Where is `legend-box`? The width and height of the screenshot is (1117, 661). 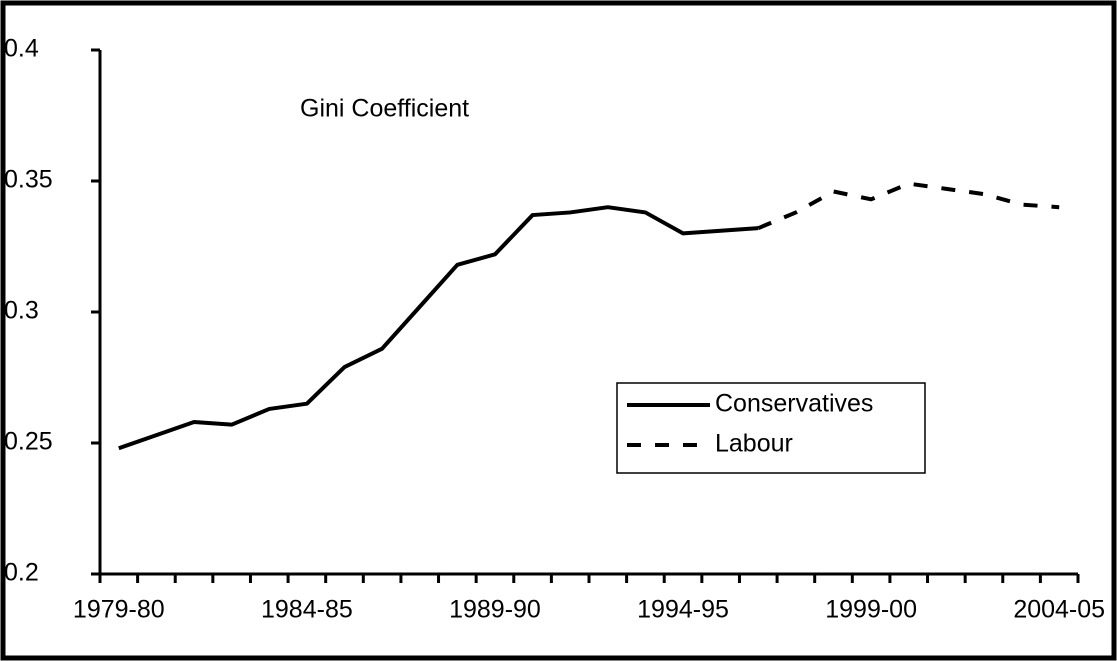 legend-box is located at coordinates (771, 428).